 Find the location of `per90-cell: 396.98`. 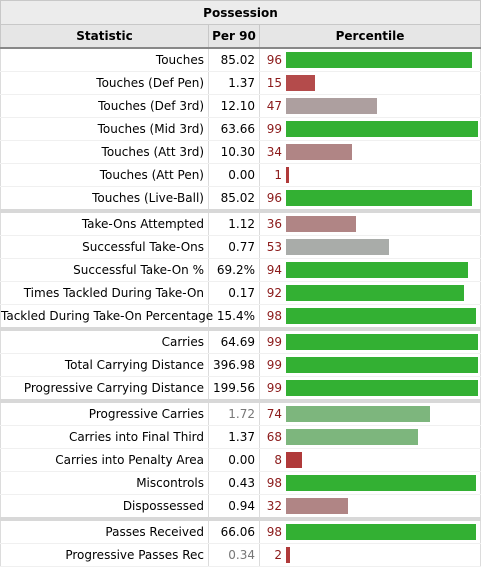

per90-cell: 396.98 is located at coordinates (234, 365).